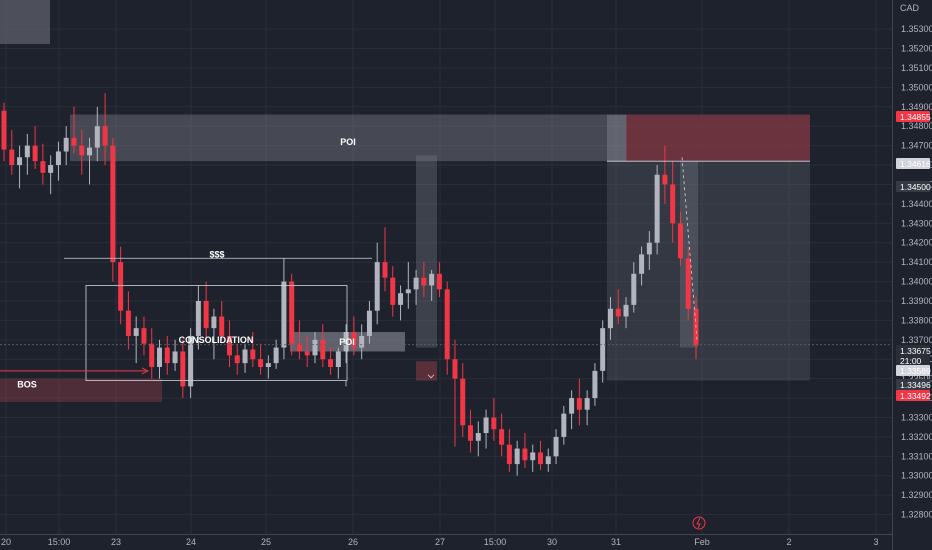 The height and width of the screenshot is (550, 932). Describe the element at coordinates (916, 379) in the screenshot. I see `price-tick-label: 1.33500` at that location.